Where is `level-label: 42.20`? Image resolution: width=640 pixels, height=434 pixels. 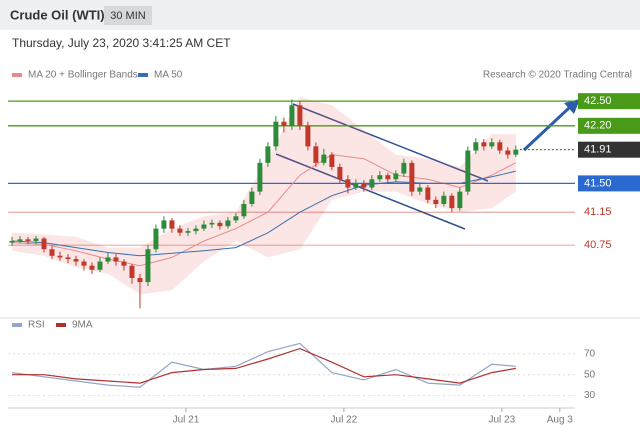 level-label: 42.20 is located at coordinates (598, 126).